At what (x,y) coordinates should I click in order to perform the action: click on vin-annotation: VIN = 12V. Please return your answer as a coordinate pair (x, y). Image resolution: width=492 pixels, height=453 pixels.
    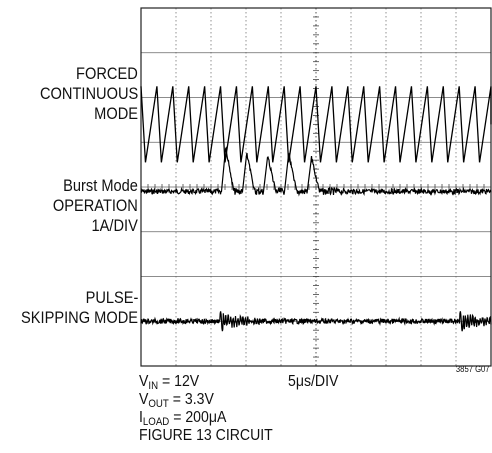
    Looking at the image, I should click on (169, 382).